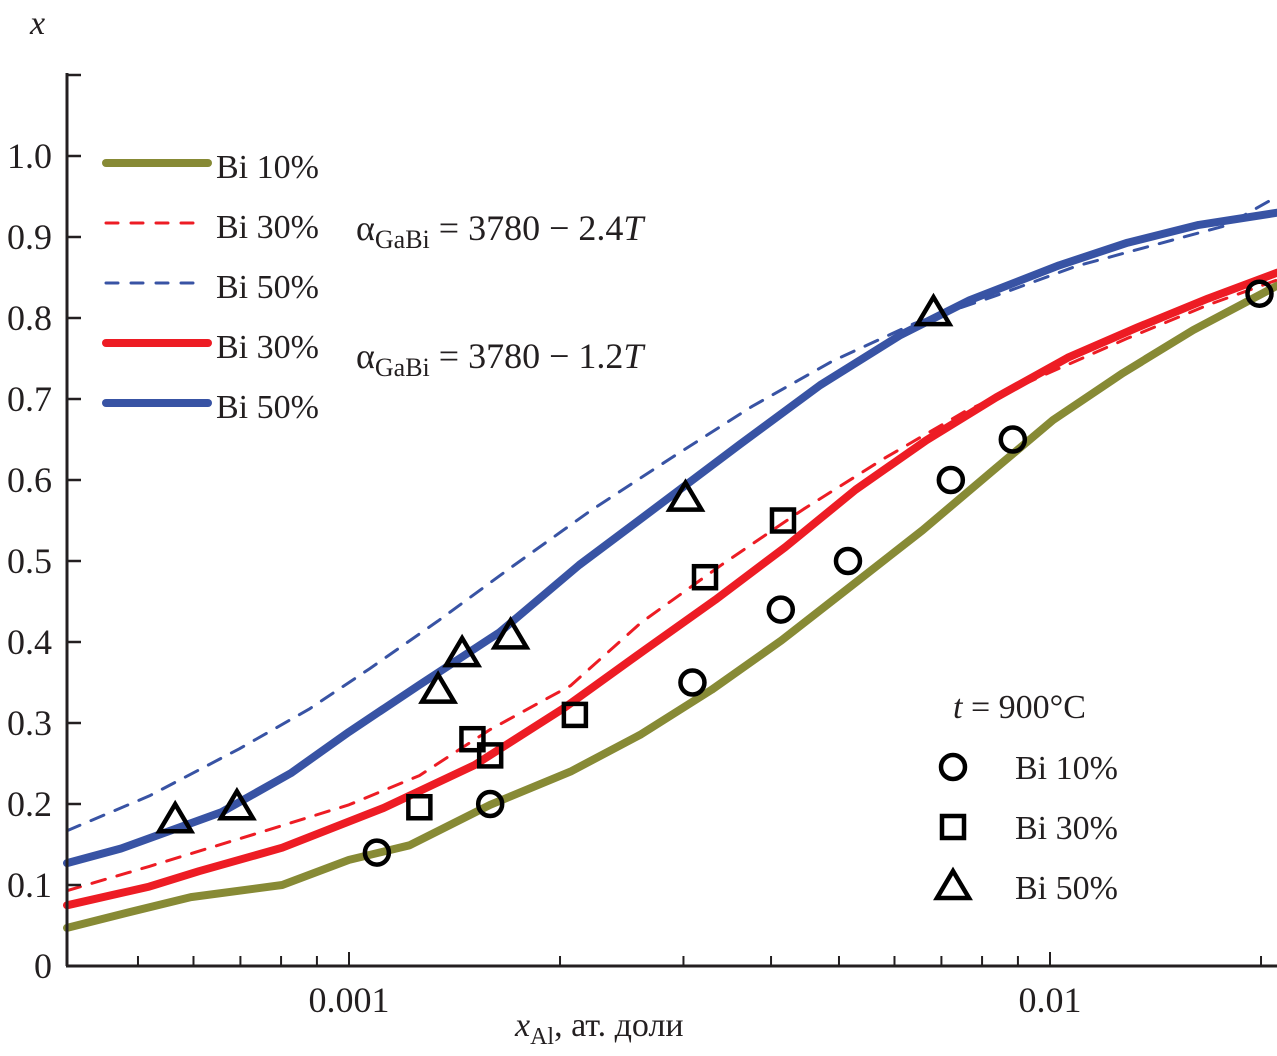 This screenshot has height=1056, width=1277. I want to click on y-tick-label: 0.6, so click(29, 480).